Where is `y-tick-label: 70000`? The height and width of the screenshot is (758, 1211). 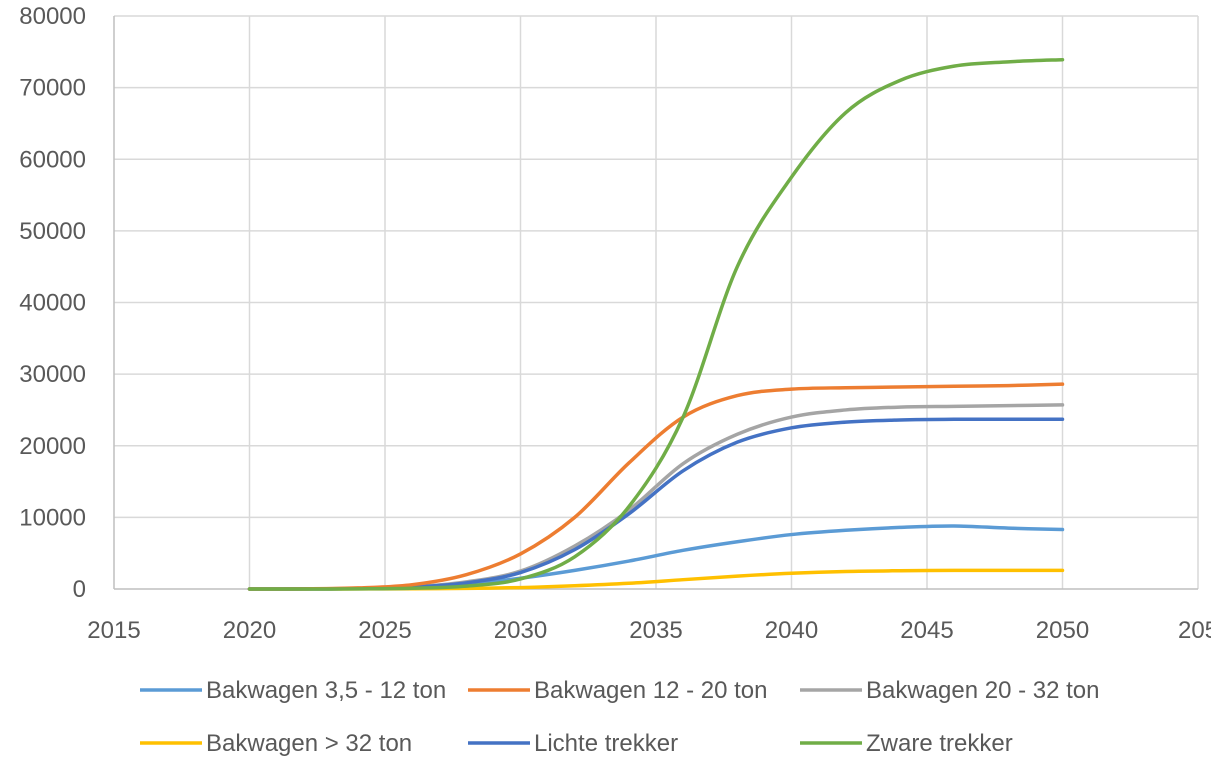
y-tick-label: 70000 is located at coordinates (52, 88).